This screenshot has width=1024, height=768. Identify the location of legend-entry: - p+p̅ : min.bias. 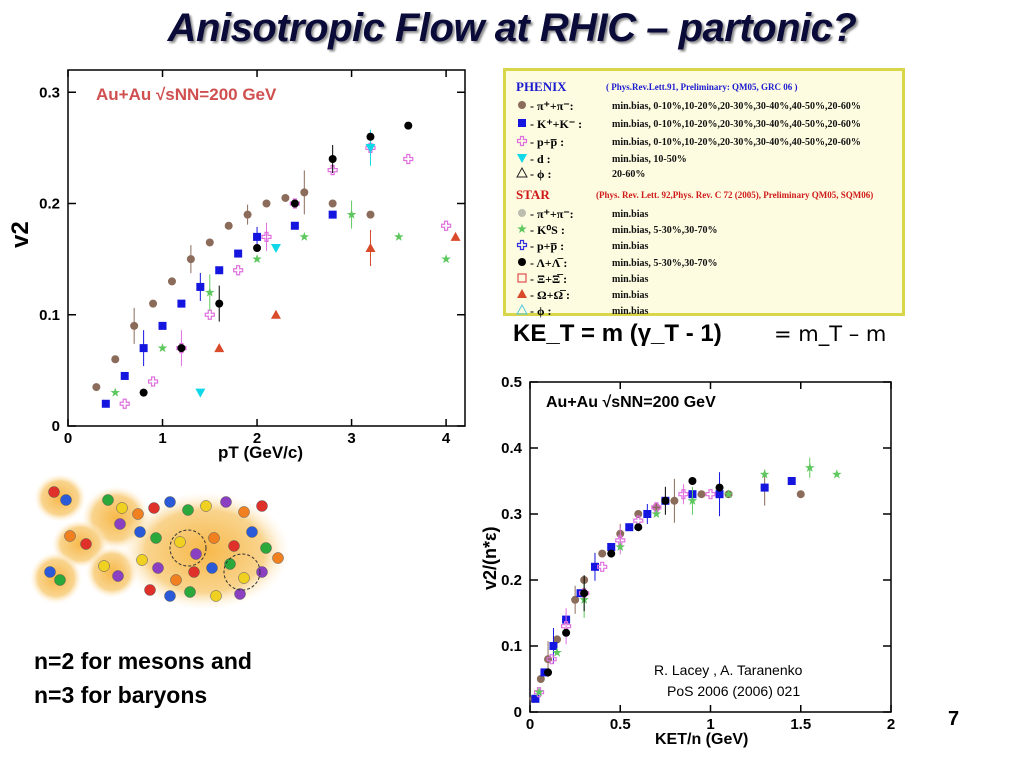
(581, 246).